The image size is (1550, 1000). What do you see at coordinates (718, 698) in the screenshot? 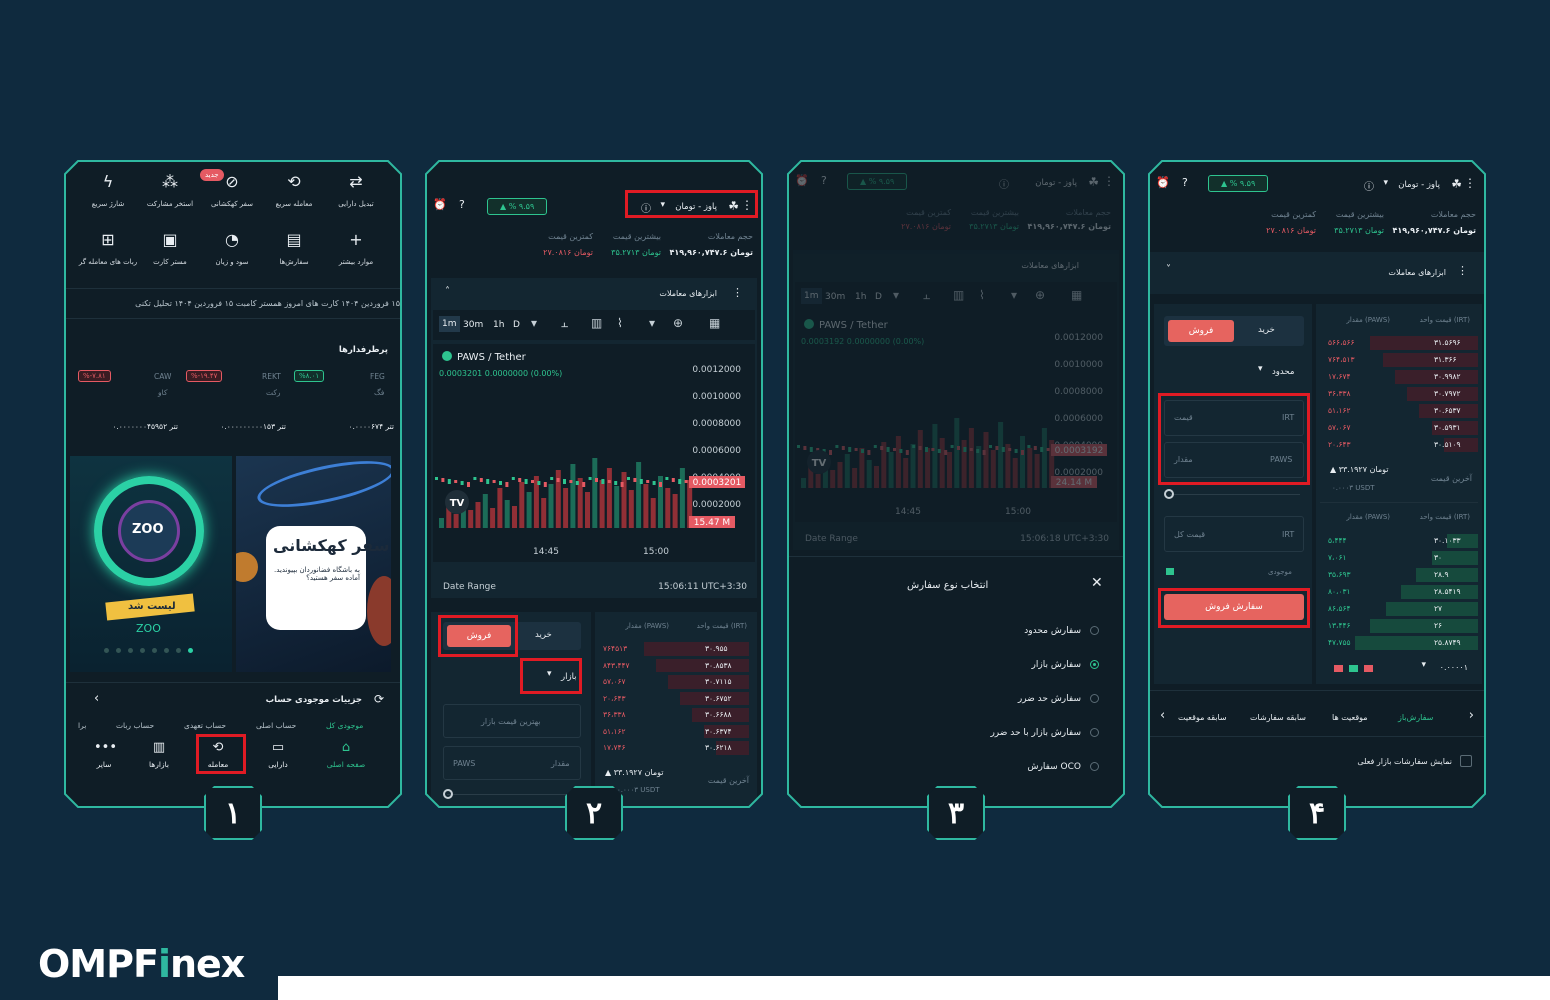
I see `ob-price: ۳۰.۶۷۵۲` at bounding box center [718, 698].